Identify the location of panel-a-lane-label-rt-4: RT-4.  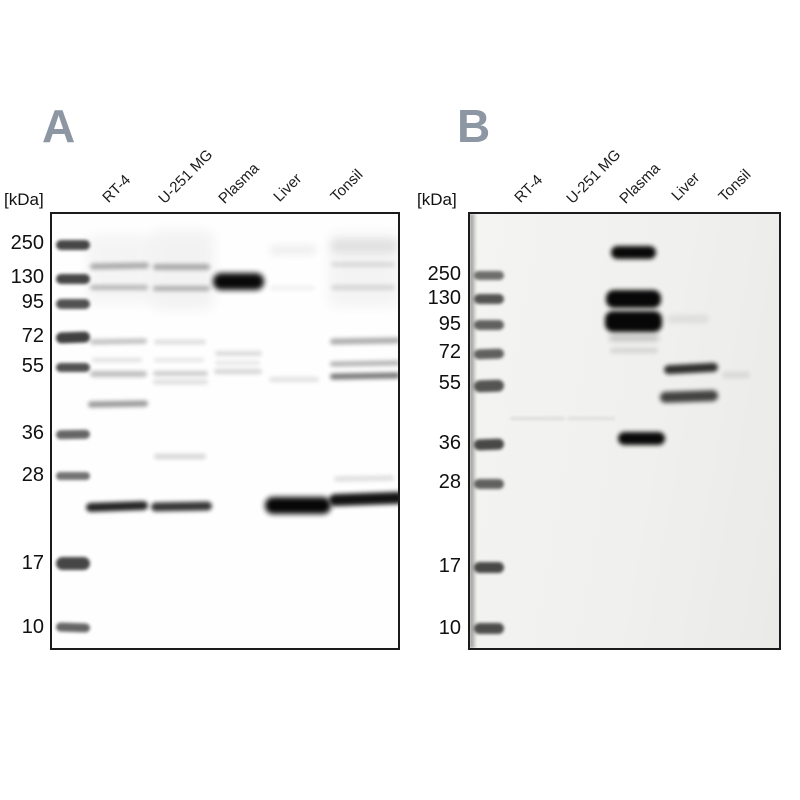
(117, 189).